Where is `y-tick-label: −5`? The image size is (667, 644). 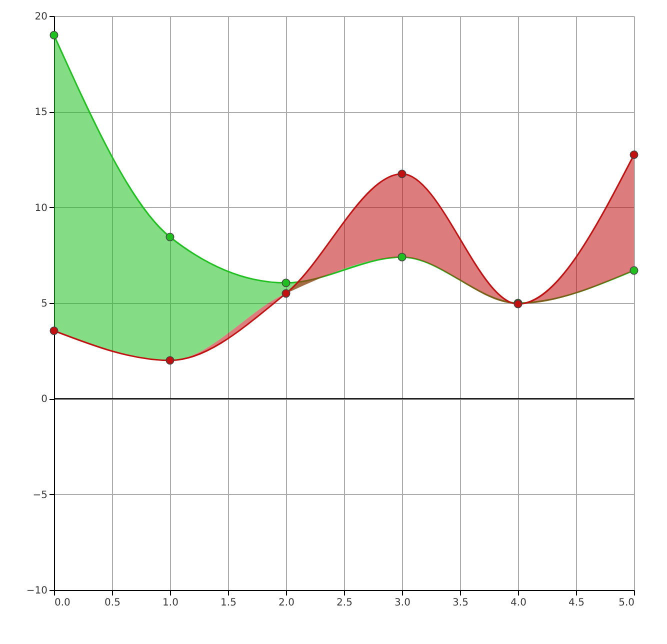
y-tick-label: −5 is located at coordinates (40, 495).